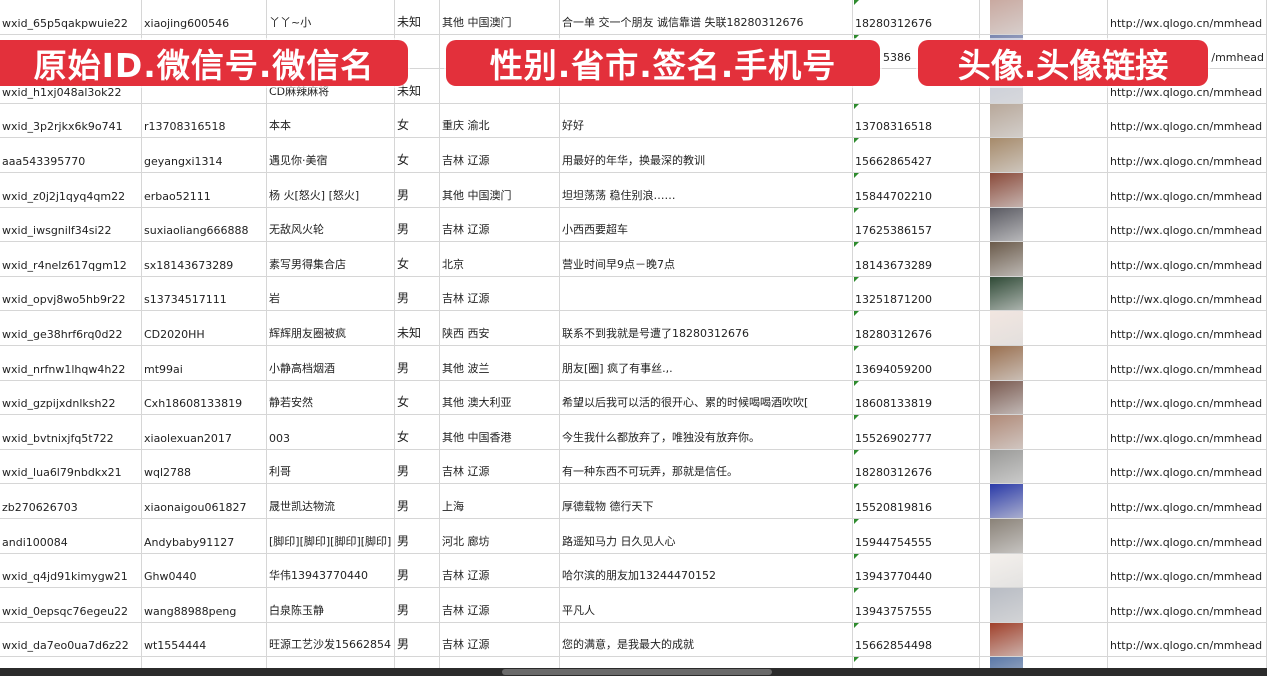  I want to click on wechat-name-cell: 丫丫~小, so click(331, 17).